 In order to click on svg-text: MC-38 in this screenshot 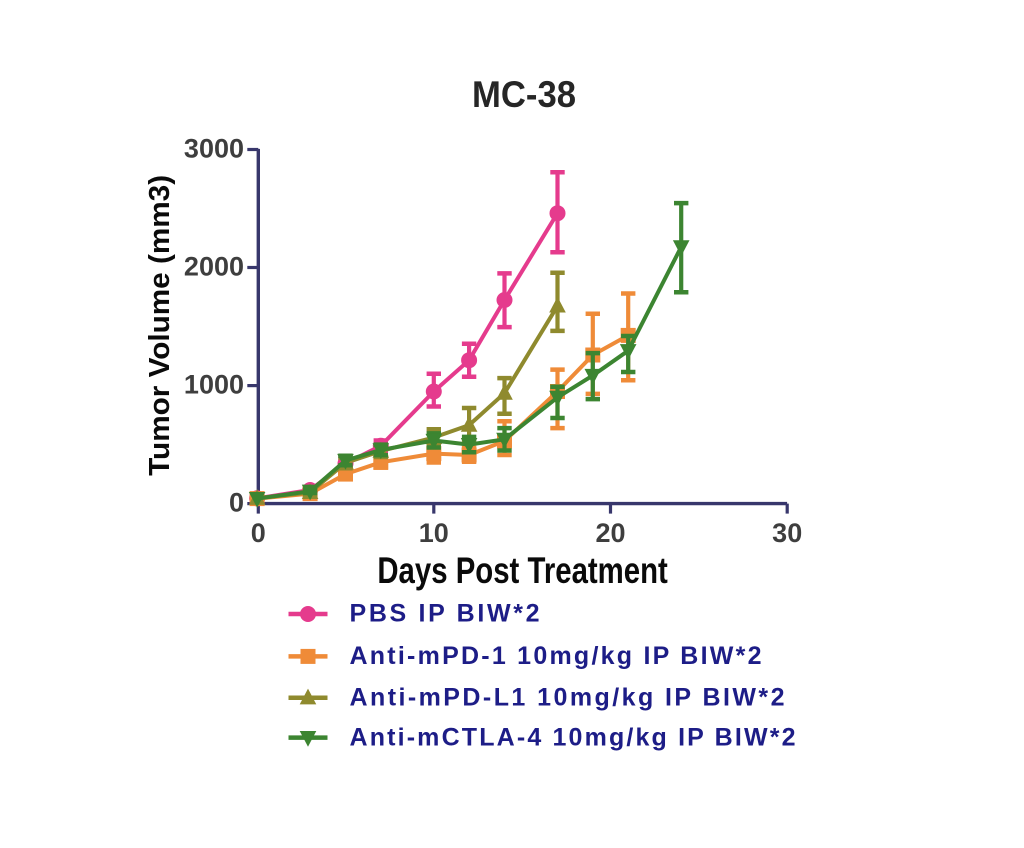, I will do `click(524, 94)`.